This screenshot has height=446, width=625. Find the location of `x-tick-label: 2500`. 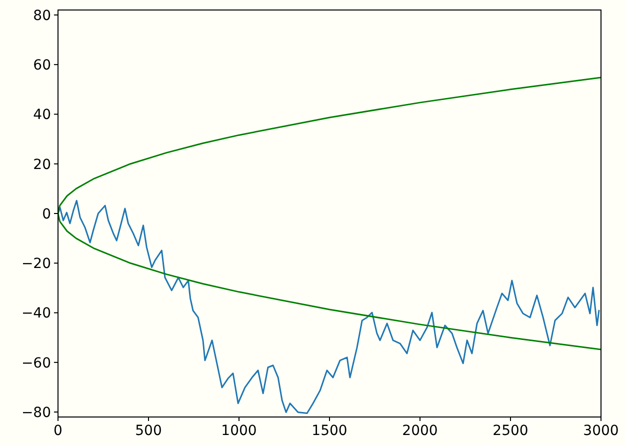

x-tick-label: 2500 is located at coordinates (510, 431).